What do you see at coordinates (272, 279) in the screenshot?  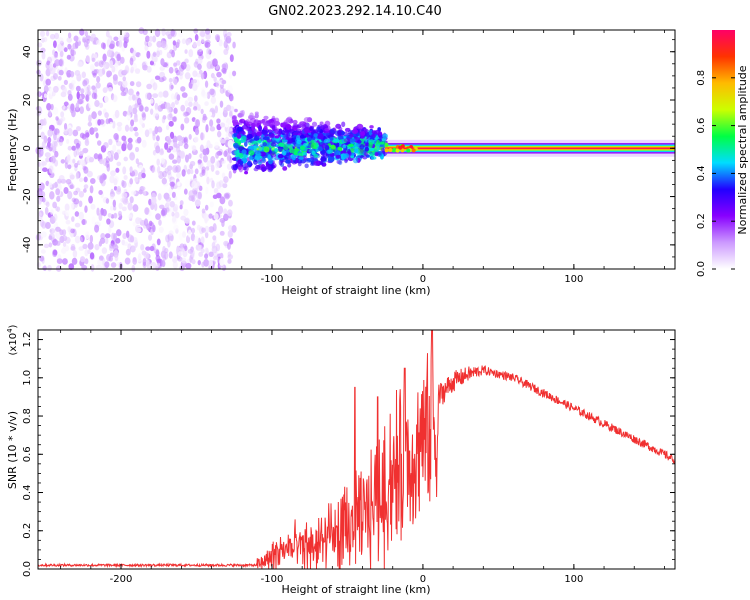 I see `x-tick-label: -100` at bounding box center [272, 279].